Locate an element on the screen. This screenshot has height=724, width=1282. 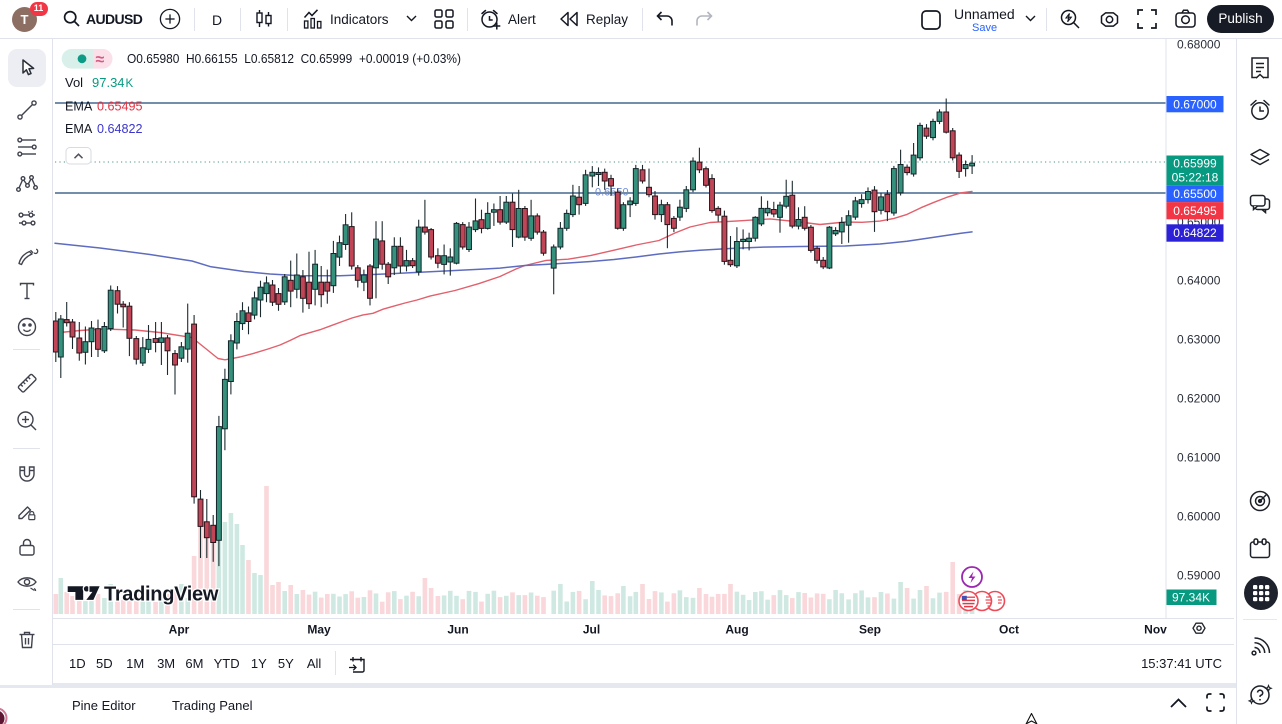
svg-text: 97.34 K is located at coordinates (113, 82).